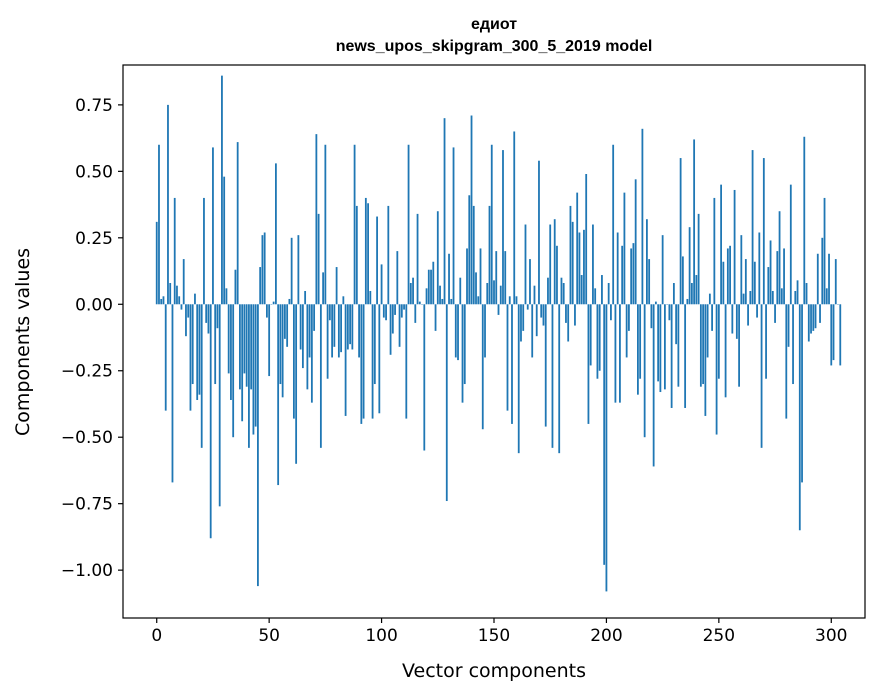  Describe the element at coordinates (94, 239) in the screenshot. I see `y-tick-label: 0.25` at that location.